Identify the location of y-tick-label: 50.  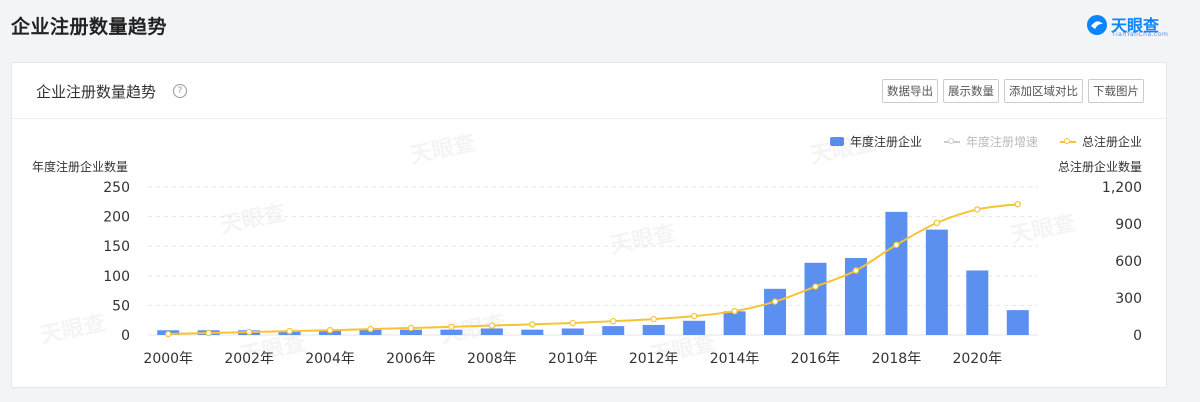
(121, 306).